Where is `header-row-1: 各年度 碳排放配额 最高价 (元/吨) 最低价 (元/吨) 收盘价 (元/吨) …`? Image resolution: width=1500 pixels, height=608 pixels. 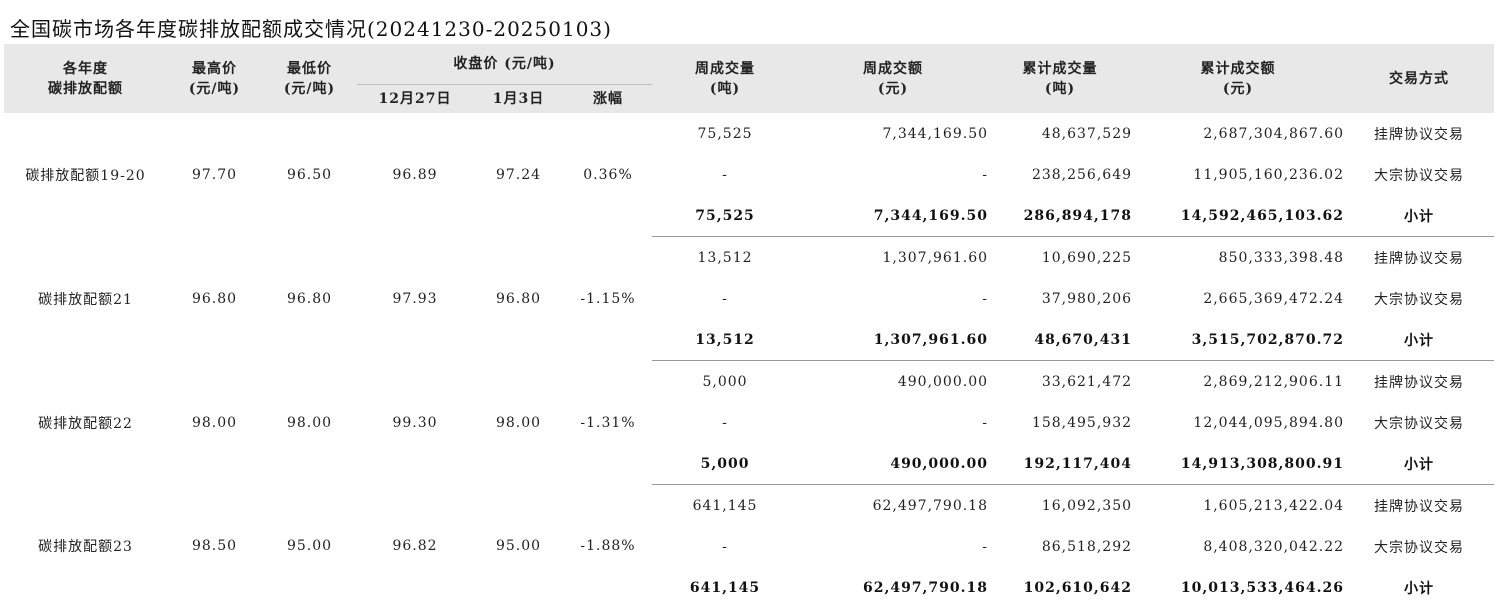
header-row-1: 各年度 碳排放配额 最高价 (元/吨) 最低价 (元/吨) 收盘价 (元/吨) … is located at coordinates (749, 78).